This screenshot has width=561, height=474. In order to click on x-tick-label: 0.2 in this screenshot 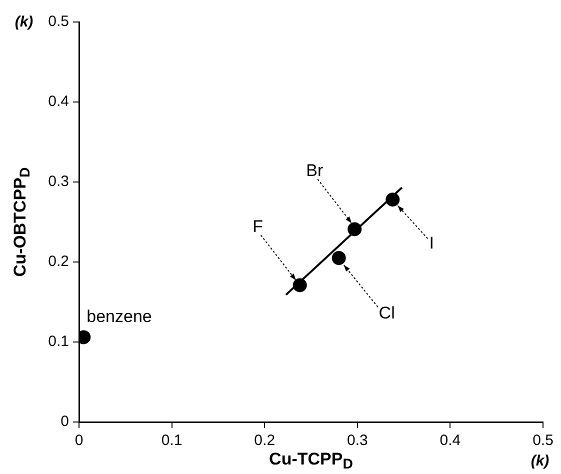, I will do `click(265, 441)`.